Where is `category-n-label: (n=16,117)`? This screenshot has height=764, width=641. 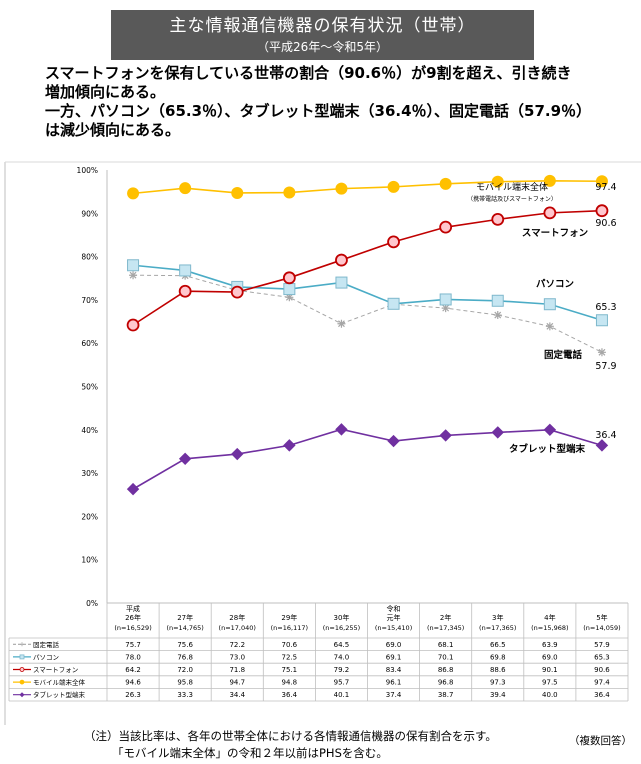 category-n-label: (n=16,117) is located at coordinates (289, 628).